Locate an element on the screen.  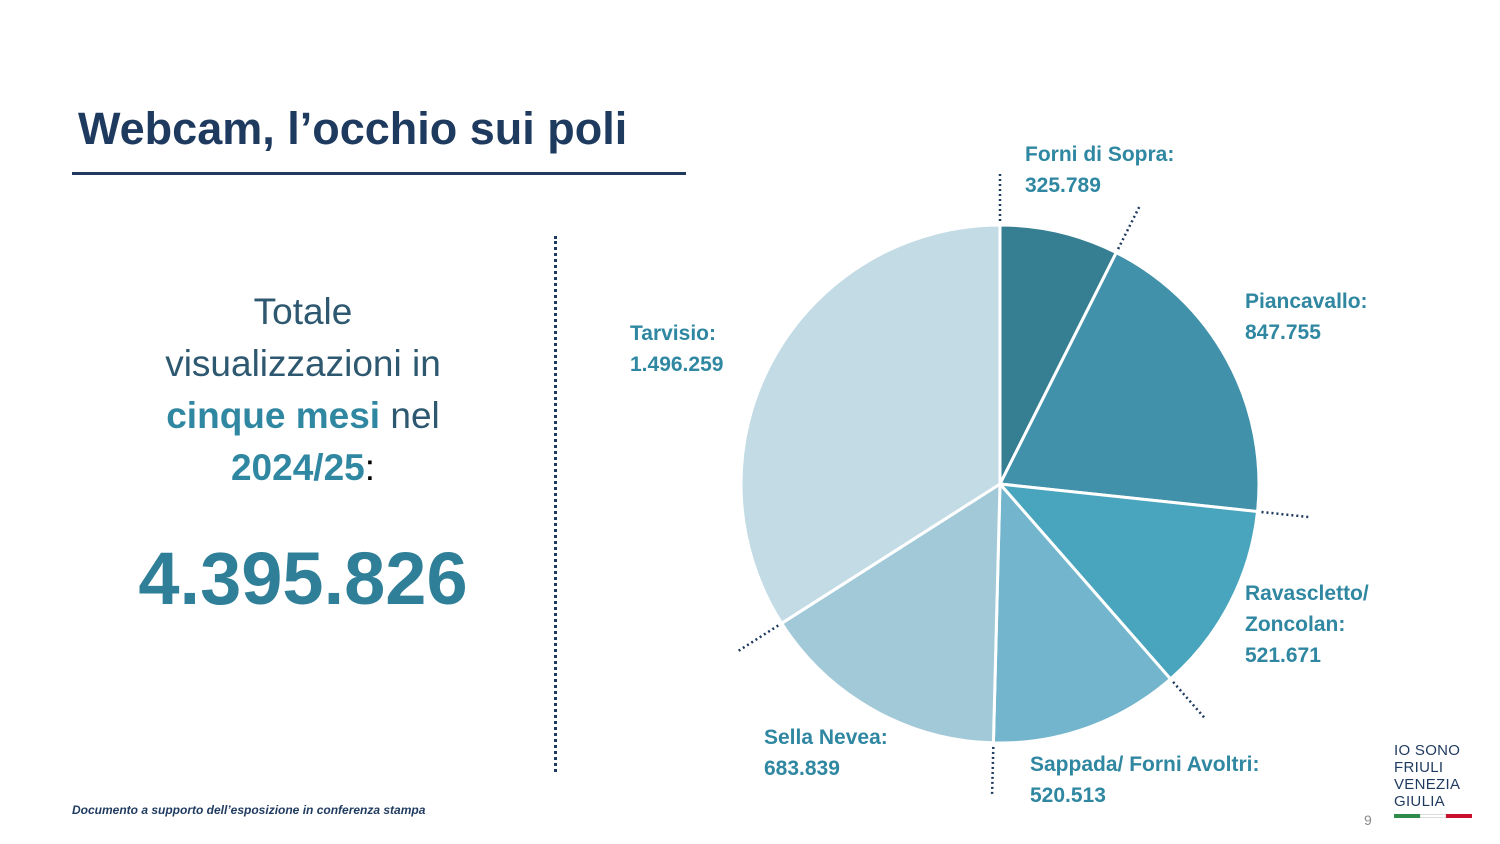
logo-line-1: IO SONO is located at coordinates (1427, 750).